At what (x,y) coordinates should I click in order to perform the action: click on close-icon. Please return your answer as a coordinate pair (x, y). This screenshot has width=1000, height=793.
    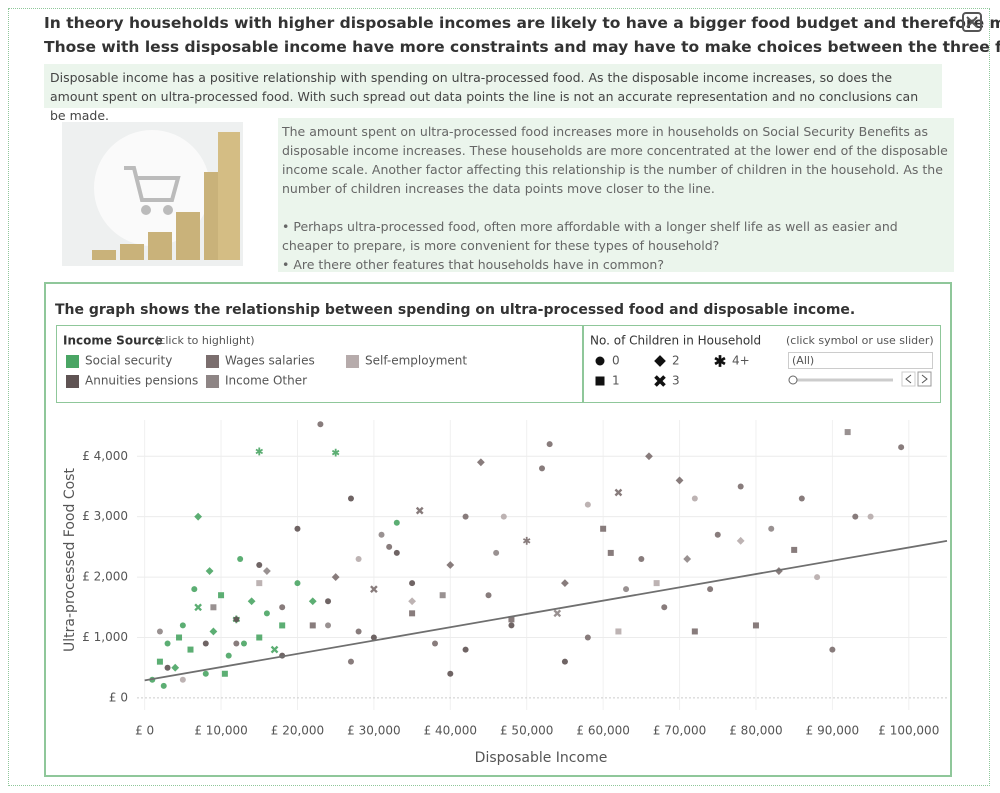
    Looking at the image, I should click on (972, 22).